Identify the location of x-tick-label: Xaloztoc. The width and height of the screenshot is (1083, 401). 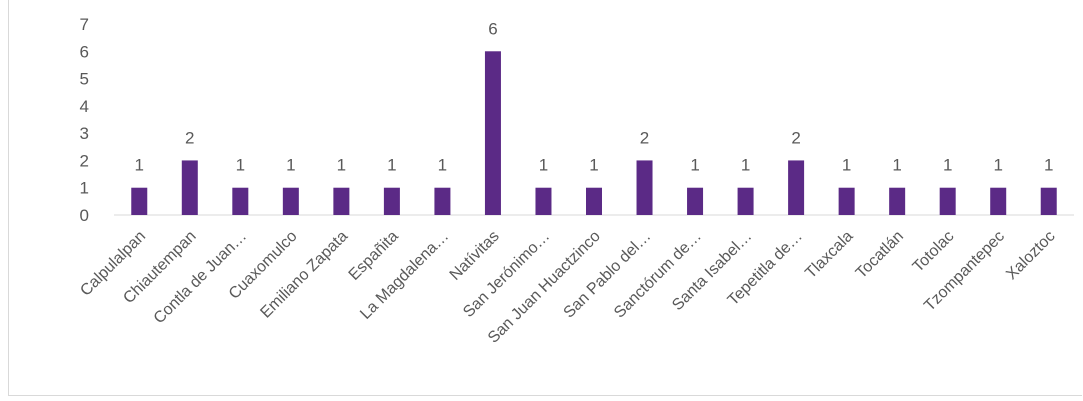
(1030, 255).